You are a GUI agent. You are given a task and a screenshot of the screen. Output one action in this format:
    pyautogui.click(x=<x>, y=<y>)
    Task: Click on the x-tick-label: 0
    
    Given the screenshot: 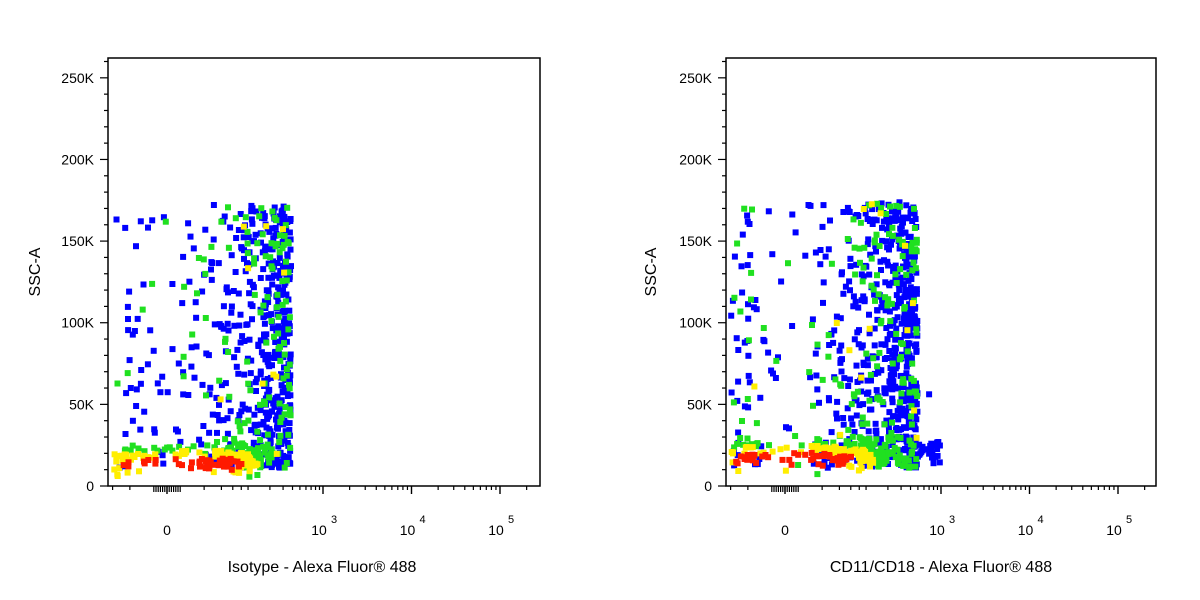 What is the action you would take?
    pyautogui.click(x=167, y=530)
    